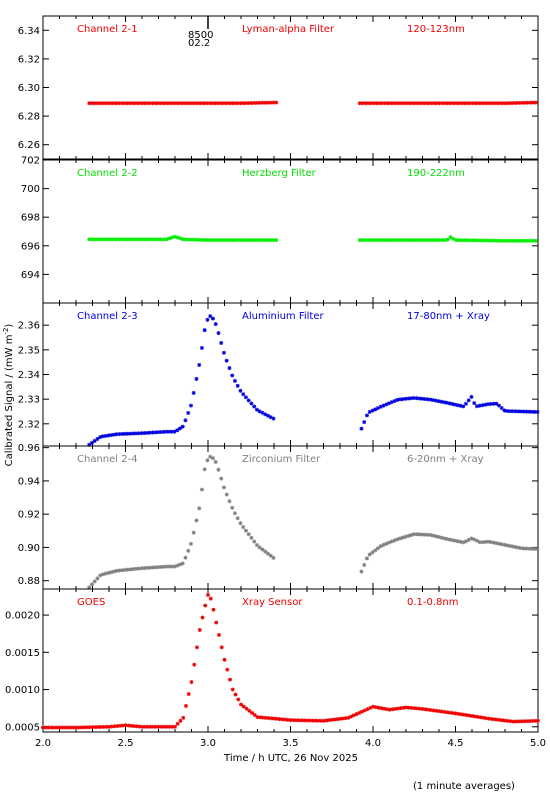  What do you see at coordinates (538, 743) in the screenshot?
I see `x-tick-label: 5.0` at bounding box center [538, 743].